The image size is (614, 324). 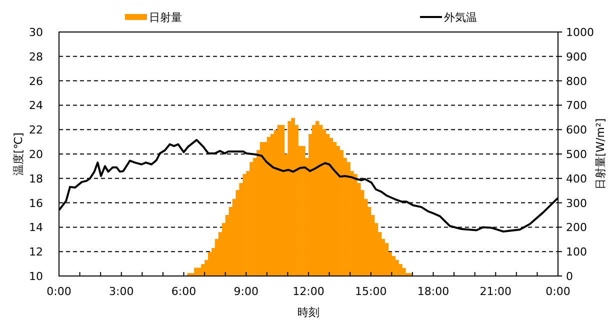 What do you see at coordinates (309, 312) in the screenshot?
I see `x-axis-title: 時刻` at bounding box center [309, 312].